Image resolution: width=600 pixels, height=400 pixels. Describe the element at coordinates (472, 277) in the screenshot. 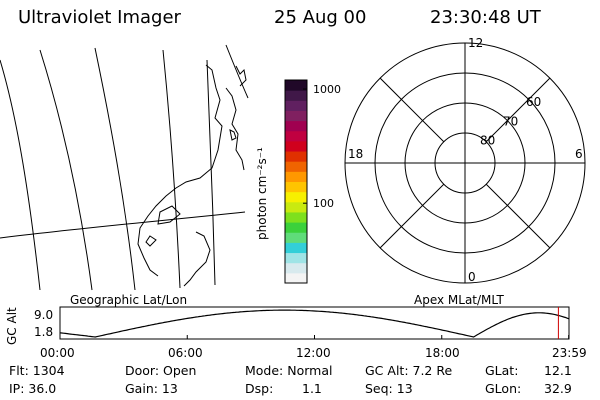

I see `polar-mlt-label: 0` at that location.